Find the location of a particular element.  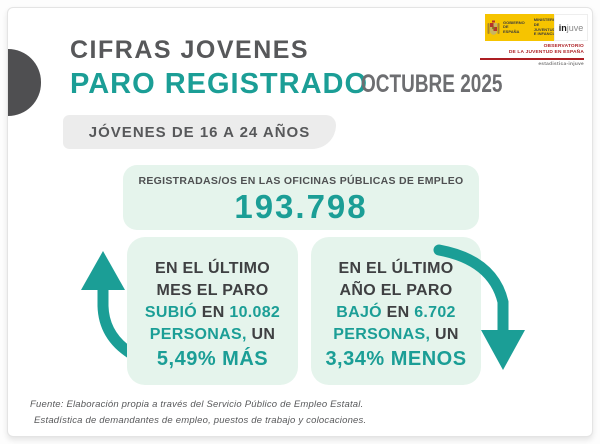

report-date: OCTUBRE 2025 is located at coordinates (432, 84).